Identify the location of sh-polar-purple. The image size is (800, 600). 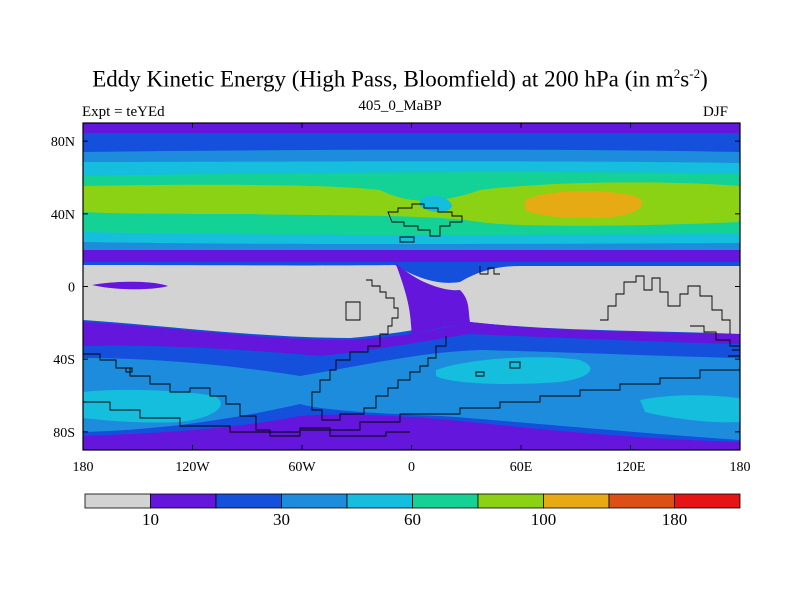
(411, 432).